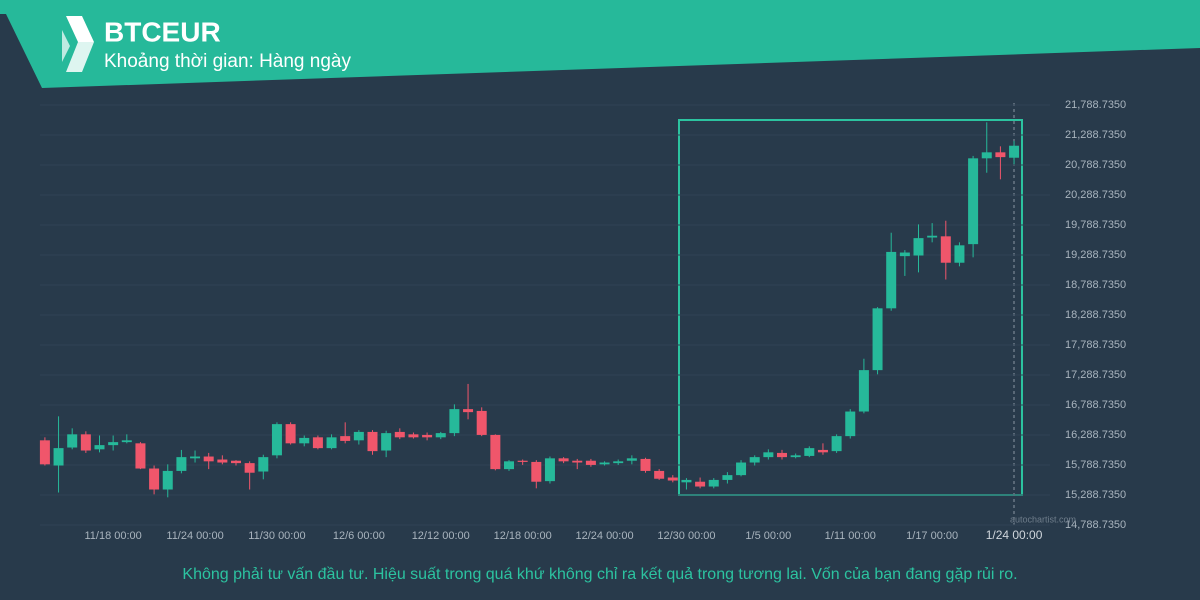 This screenshot has height=600, width=1200. What do you see at coordinates (1095, 345) in the screenshot?
I see `y-tick-label: 17,788.7350` at bounding box center [1095, 345].